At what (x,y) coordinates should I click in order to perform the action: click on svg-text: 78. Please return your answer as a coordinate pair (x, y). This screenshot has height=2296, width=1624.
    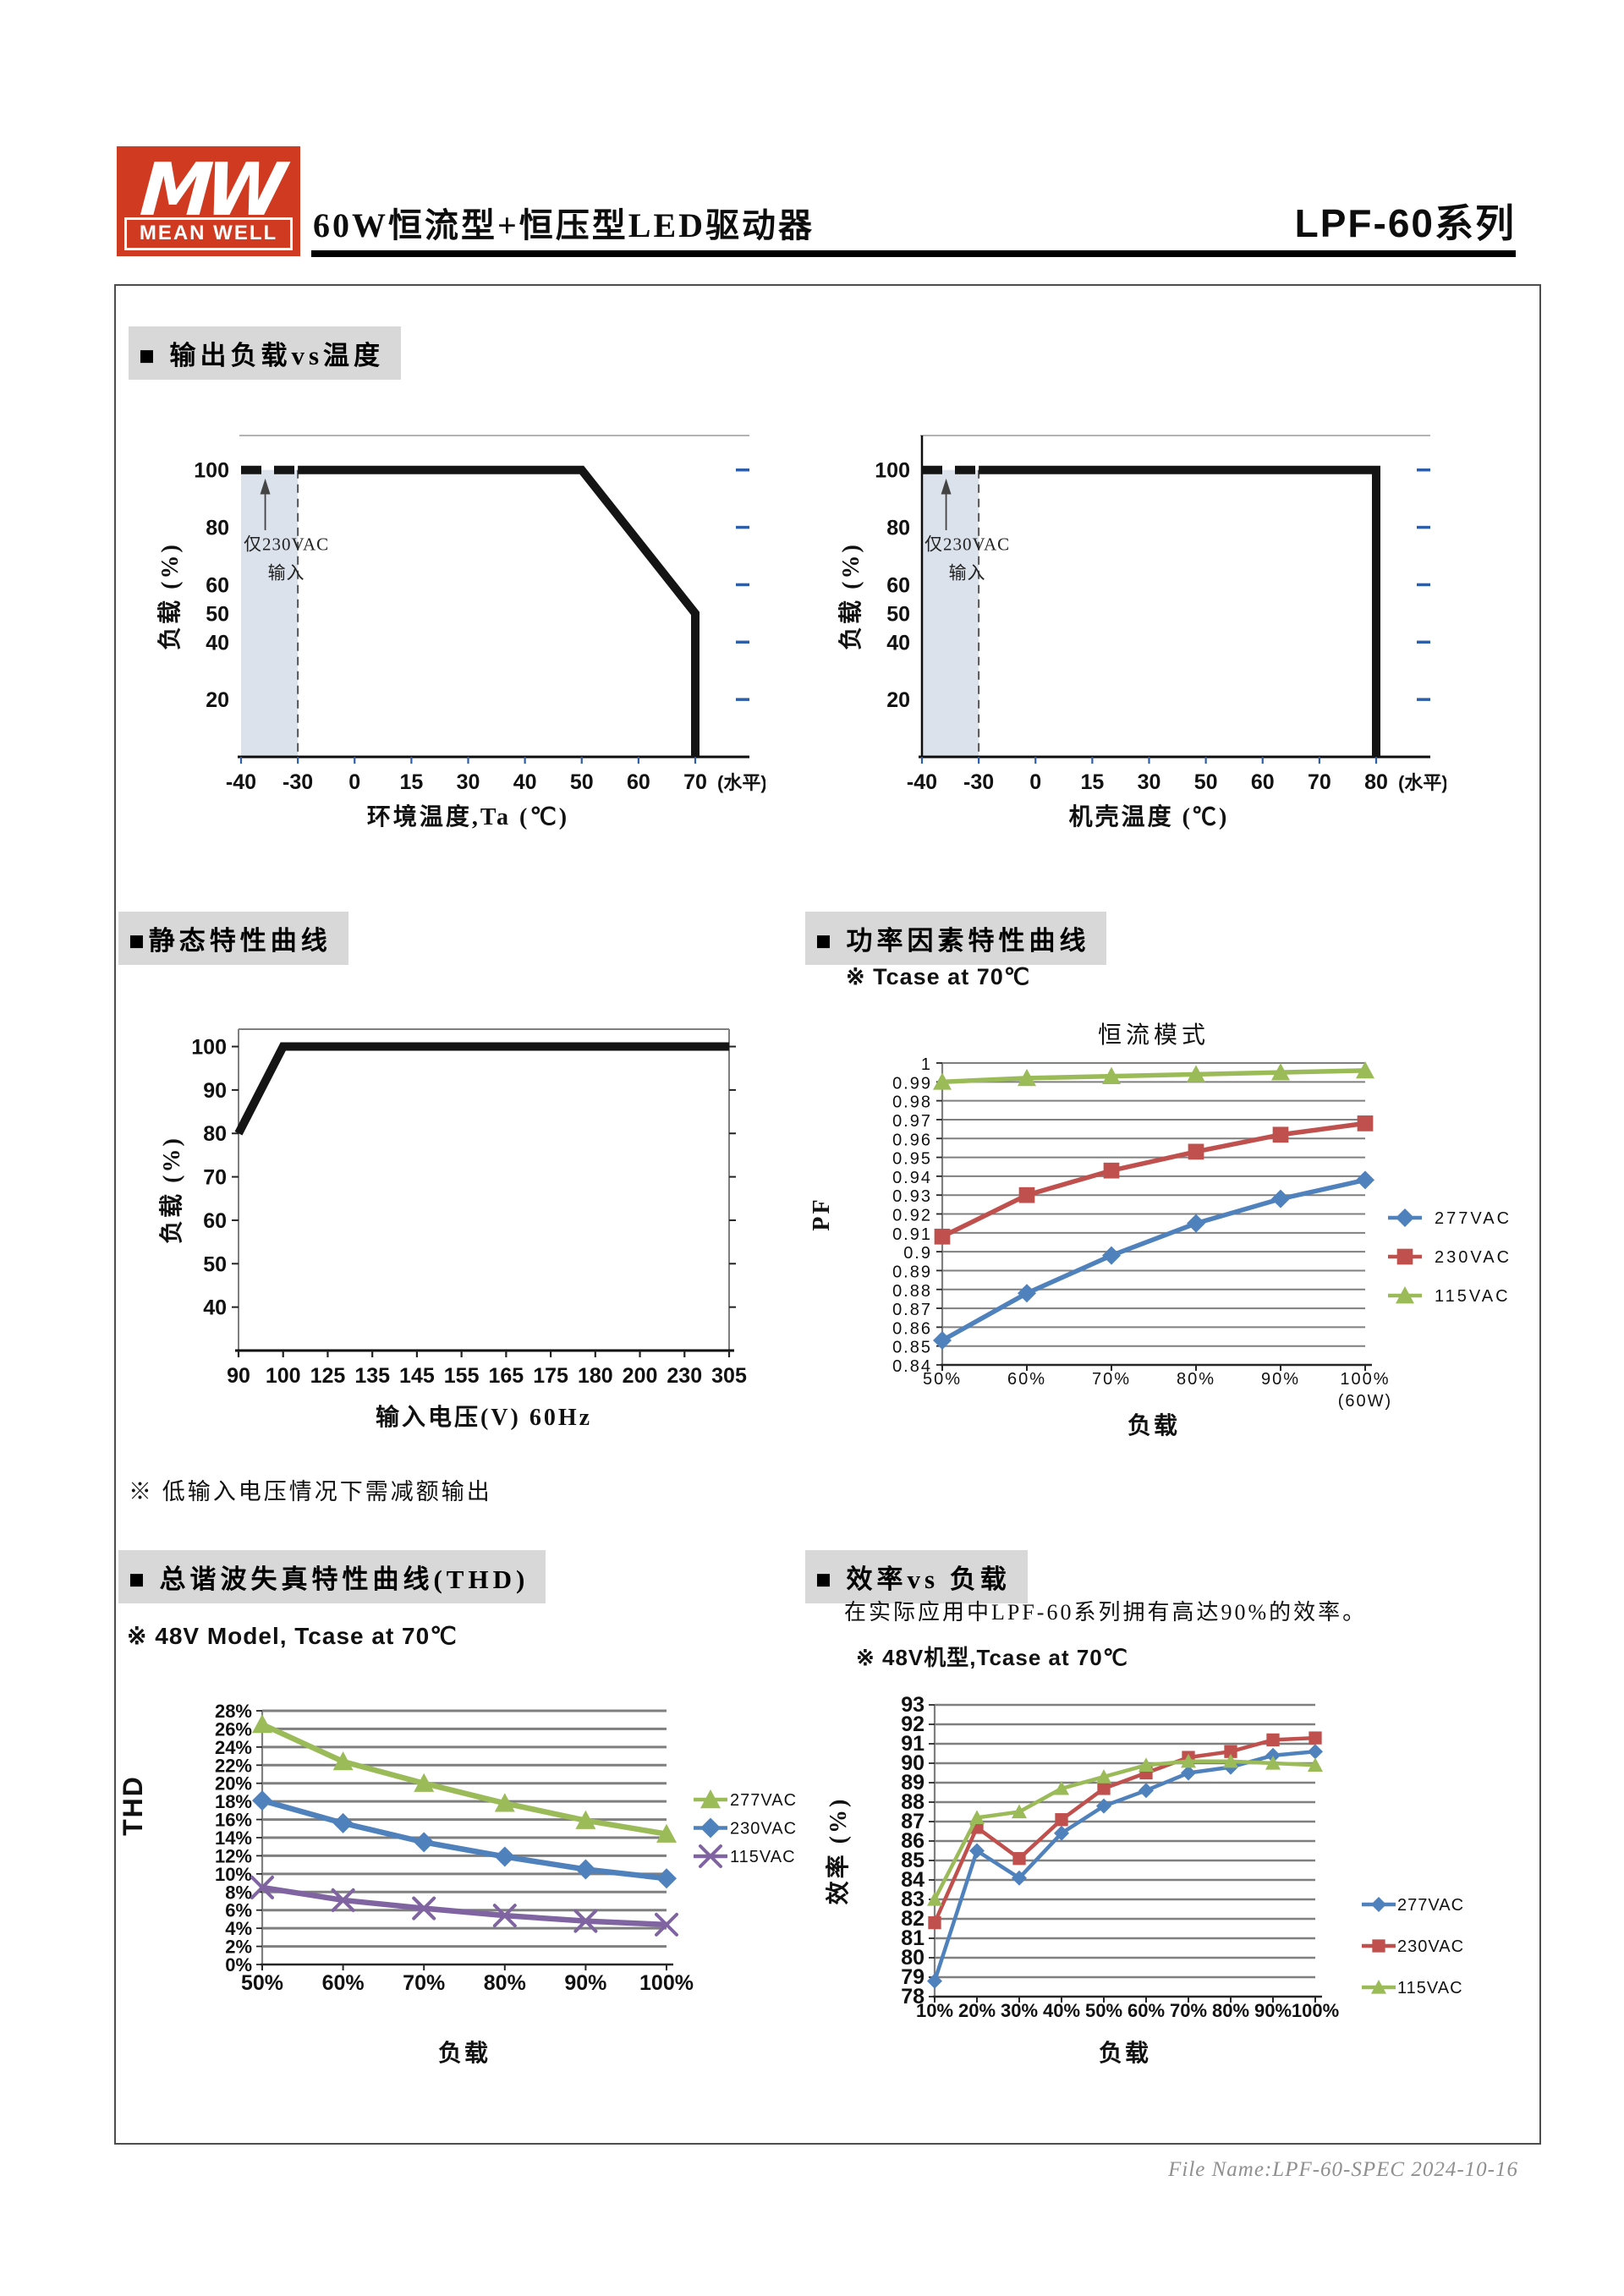
    Looking at the image, I should click on (913, 1997).